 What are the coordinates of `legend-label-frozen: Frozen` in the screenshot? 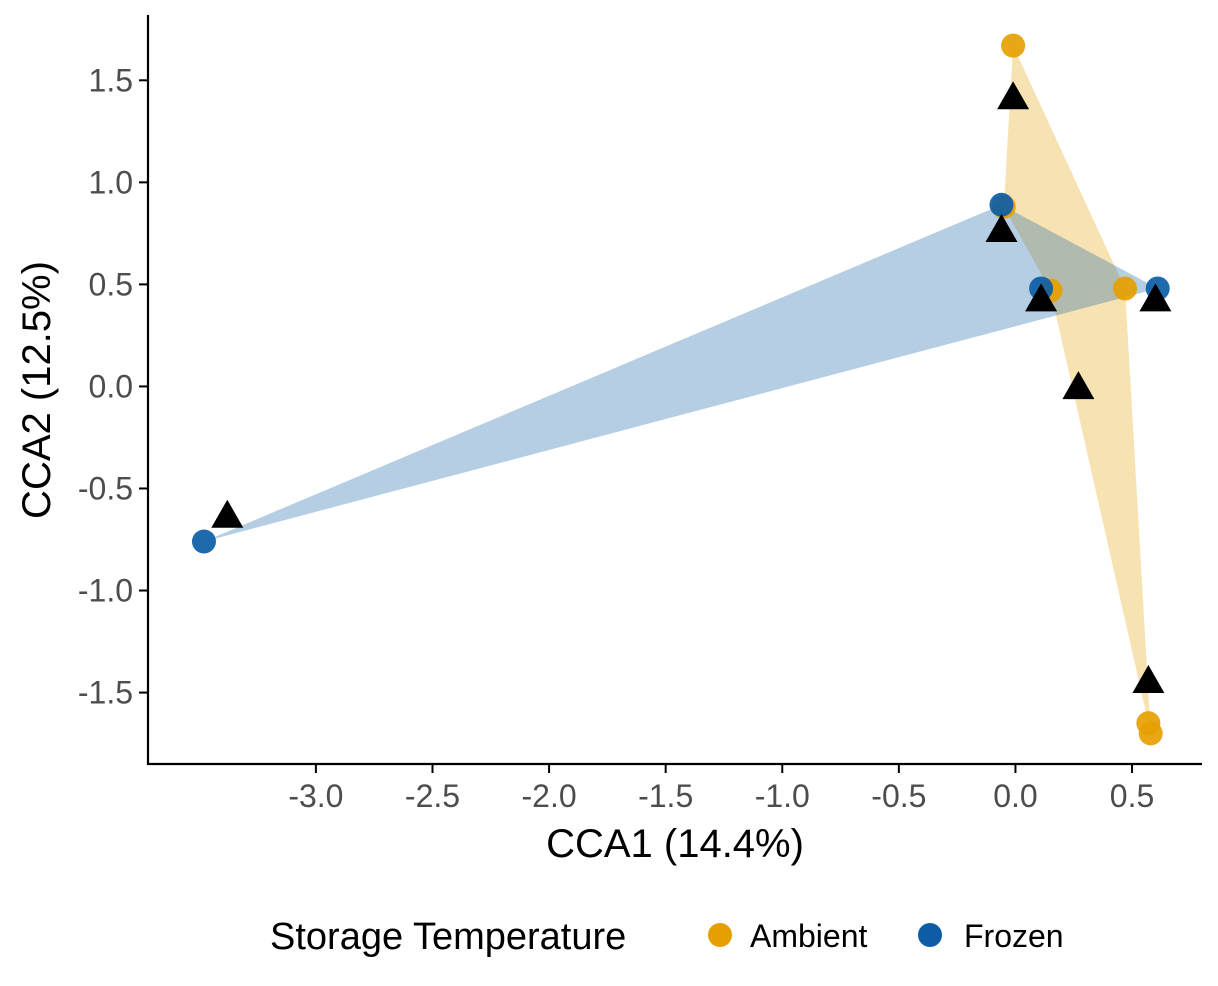 It's located at (1014, 936).